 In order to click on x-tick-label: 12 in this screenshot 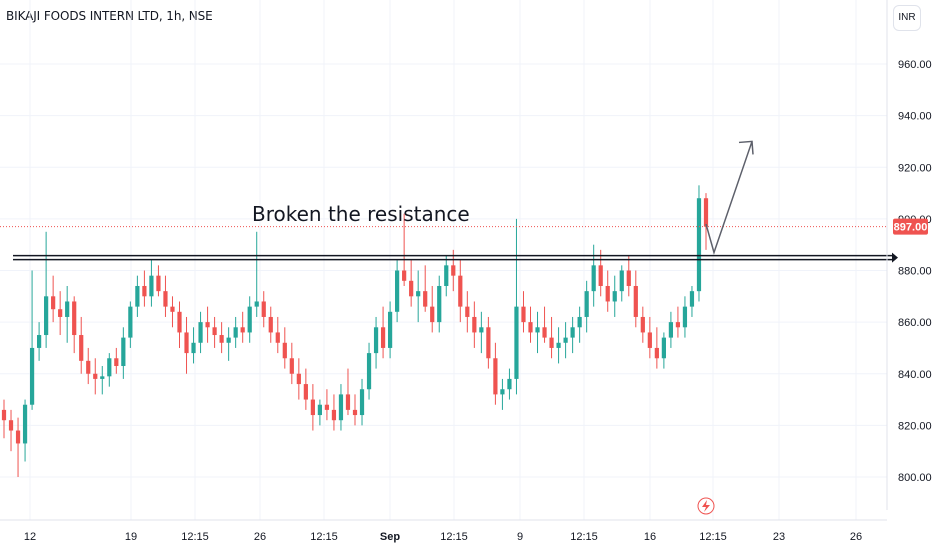, I will do `click(30, 537)`.